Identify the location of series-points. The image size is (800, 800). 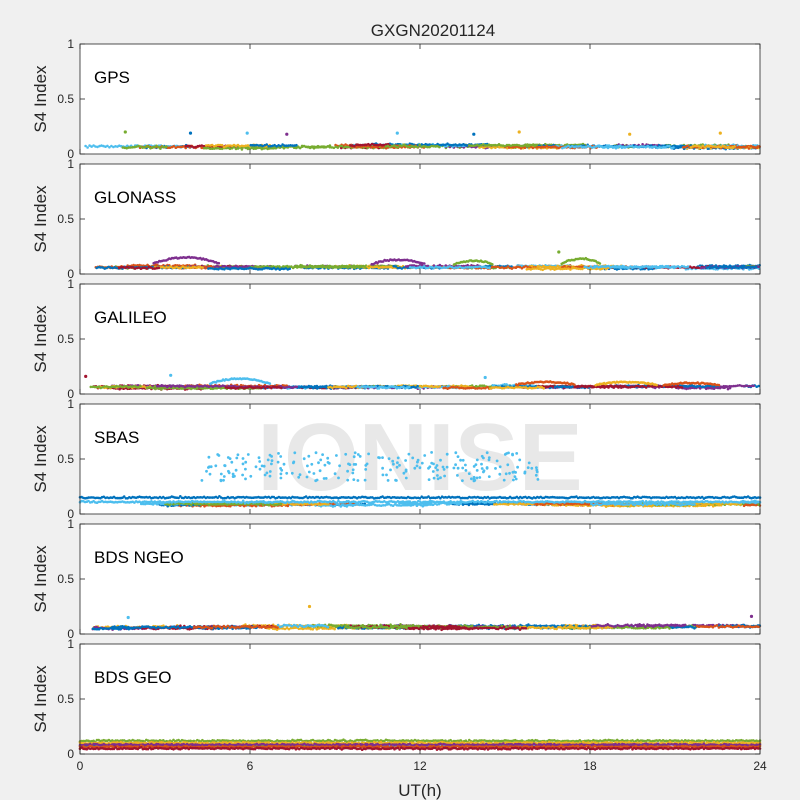
(422, 140).